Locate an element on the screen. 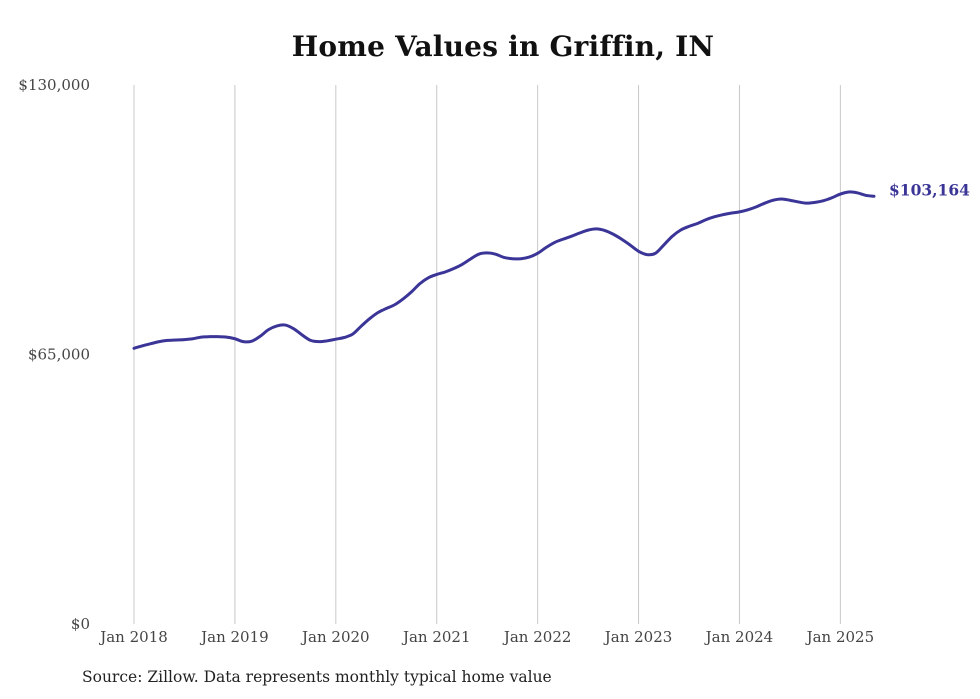 This screenshot has width=980, height=699. x-tick-label: Jan 2018 is located at coordinates (133, 637).